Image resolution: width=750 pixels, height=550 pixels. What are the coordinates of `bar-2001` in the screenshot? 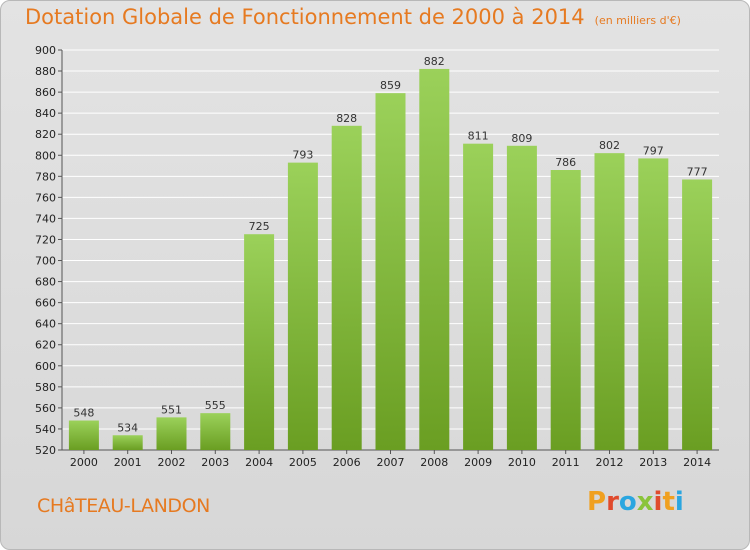 It's located at (127, 442).